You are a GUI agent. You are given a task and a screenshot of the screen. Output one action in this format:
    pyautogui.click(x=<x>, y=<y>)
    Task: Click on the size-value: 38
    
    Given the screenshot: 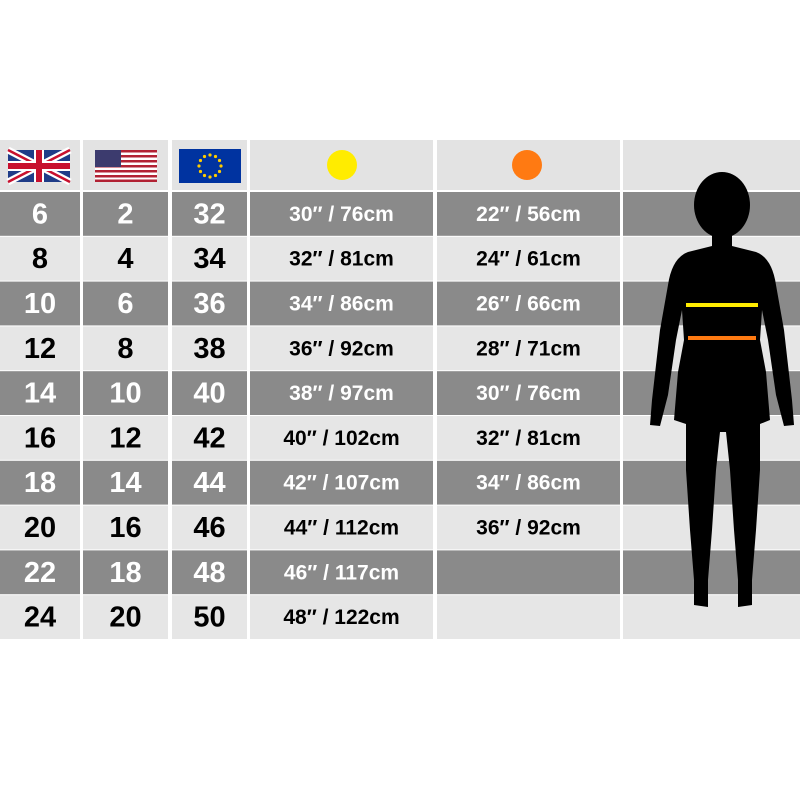 What is the action you would take?
    pyautogui.click(x=209, y=349)
    